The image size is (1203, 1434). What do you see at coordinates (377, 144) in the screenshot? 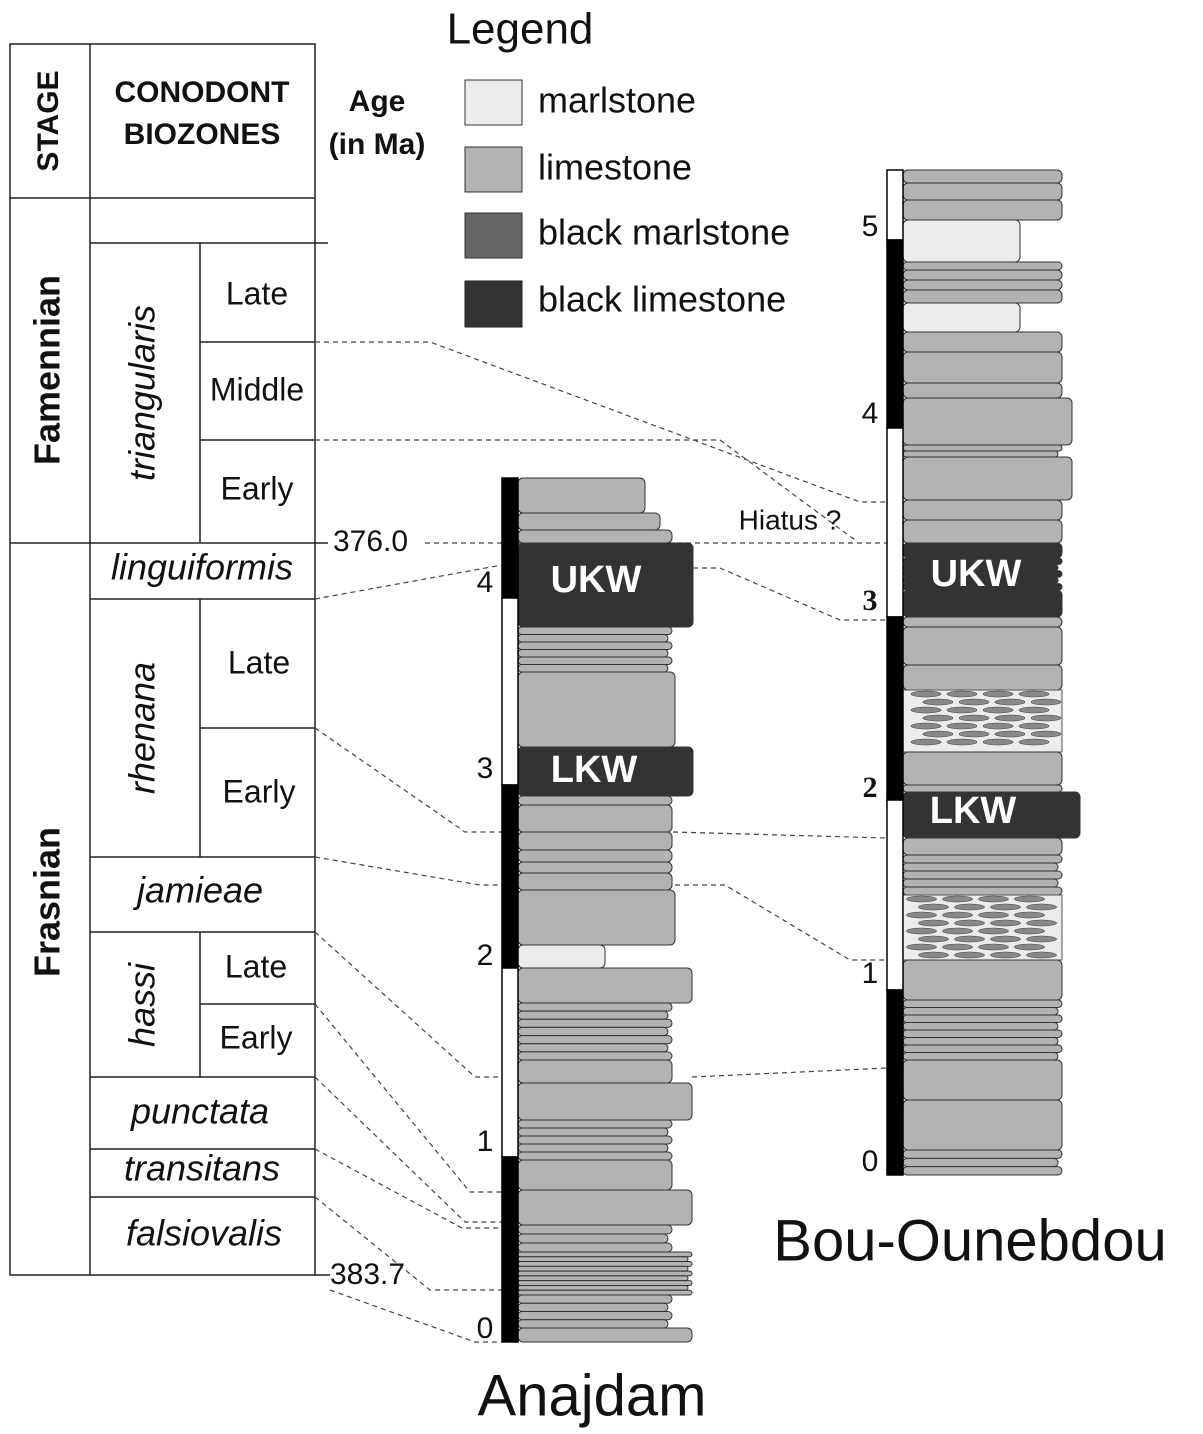
I see `header-age: (in Ma)` at bounding box center [377, 144].